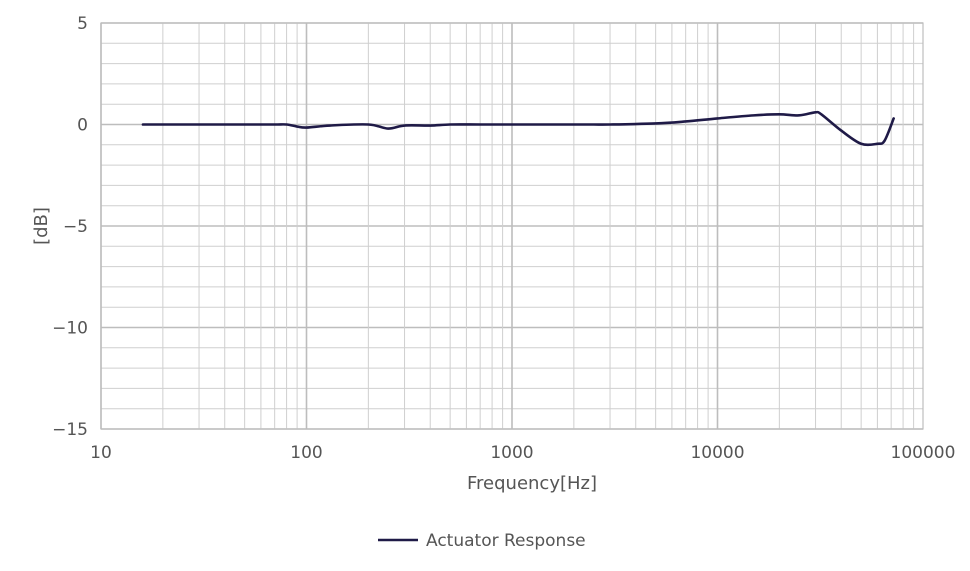 This screenshot has height=571, width=970. Describe the element at coordinates (41, 226) in the screenshot. I see `y-axis-title: [dB]` at that location.